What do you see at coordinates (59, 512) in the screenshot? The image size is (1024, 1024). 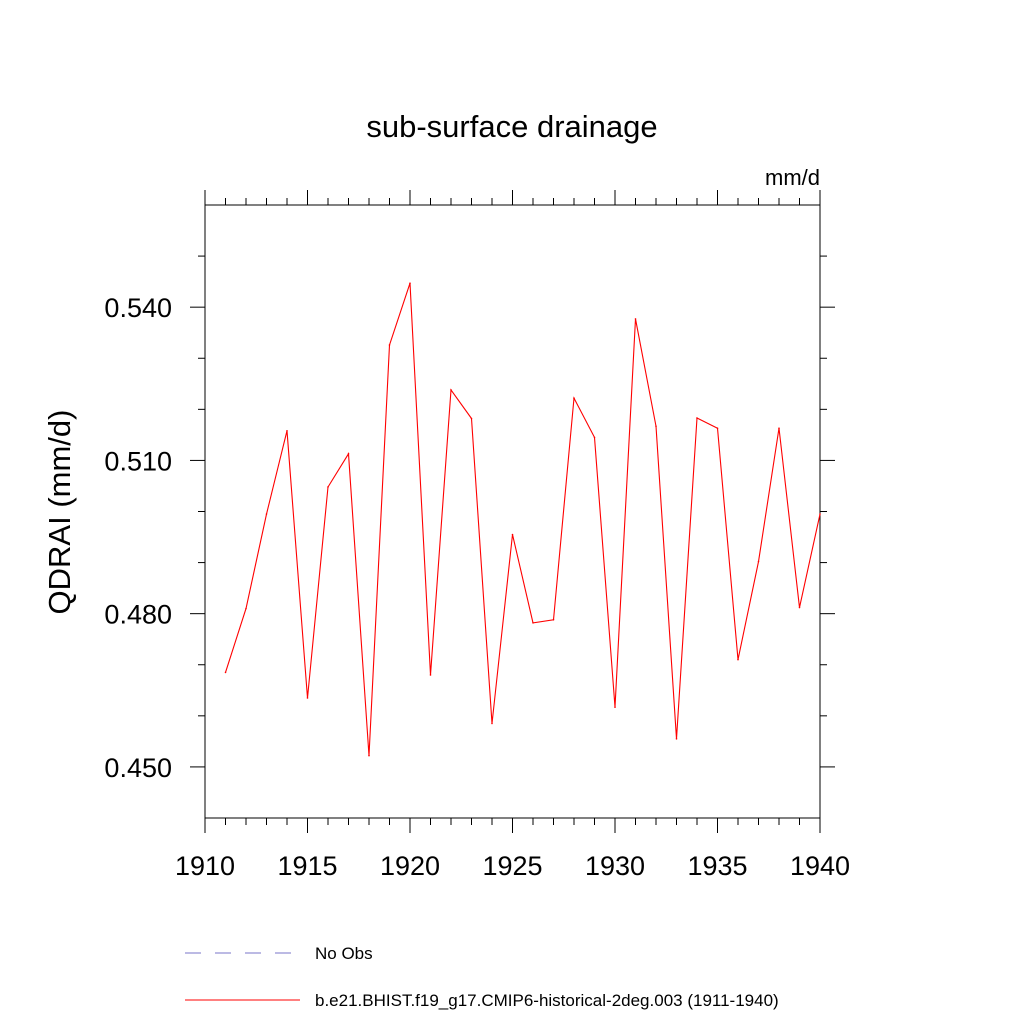 I see `y-axis-label: QDRAI (mm/d)` at bounding box center [59, 512].